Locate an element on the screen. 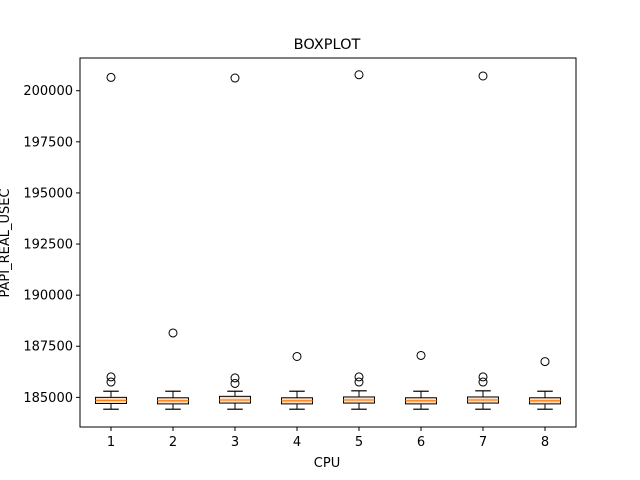 This screenshot has height=480, width=640. y-axis-label: PAPI_REAL_USEC is located at coordinates (6, 242).